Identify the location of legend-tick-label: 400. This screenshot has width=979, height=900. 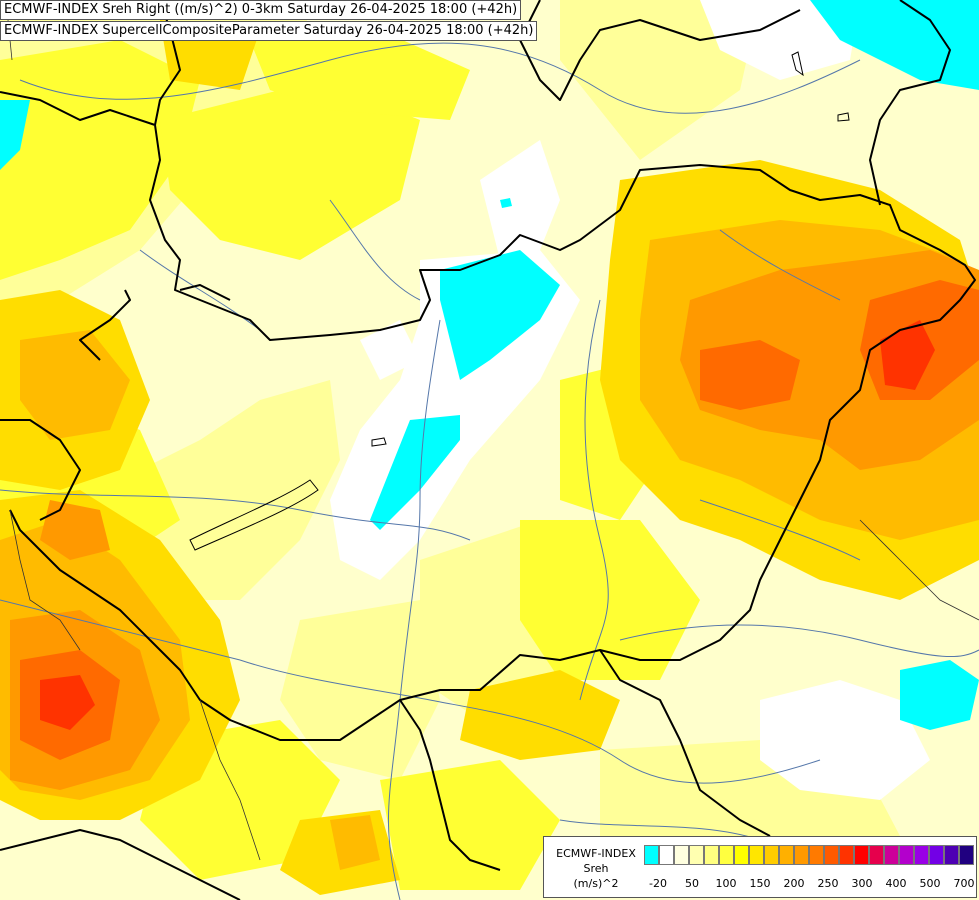
(896, 883).